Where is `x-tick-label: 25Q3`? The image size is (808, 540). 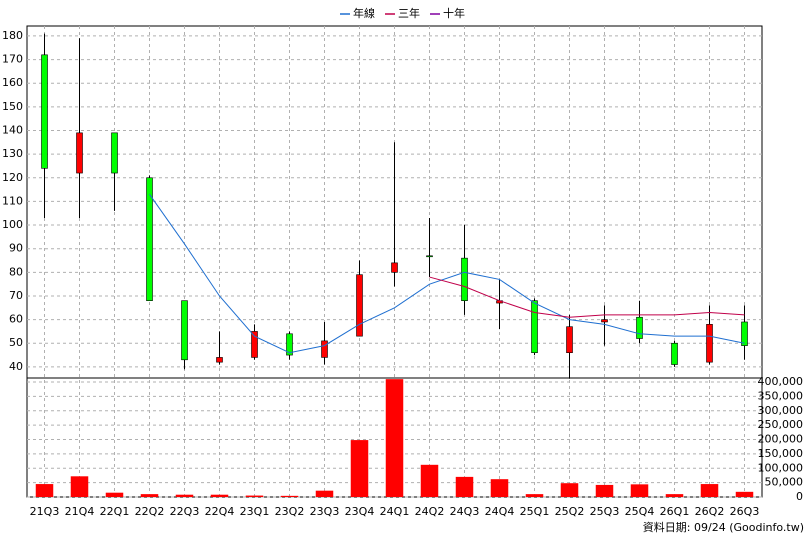
x-tick-label: 25Q3 is located at coordinates (605, 511).